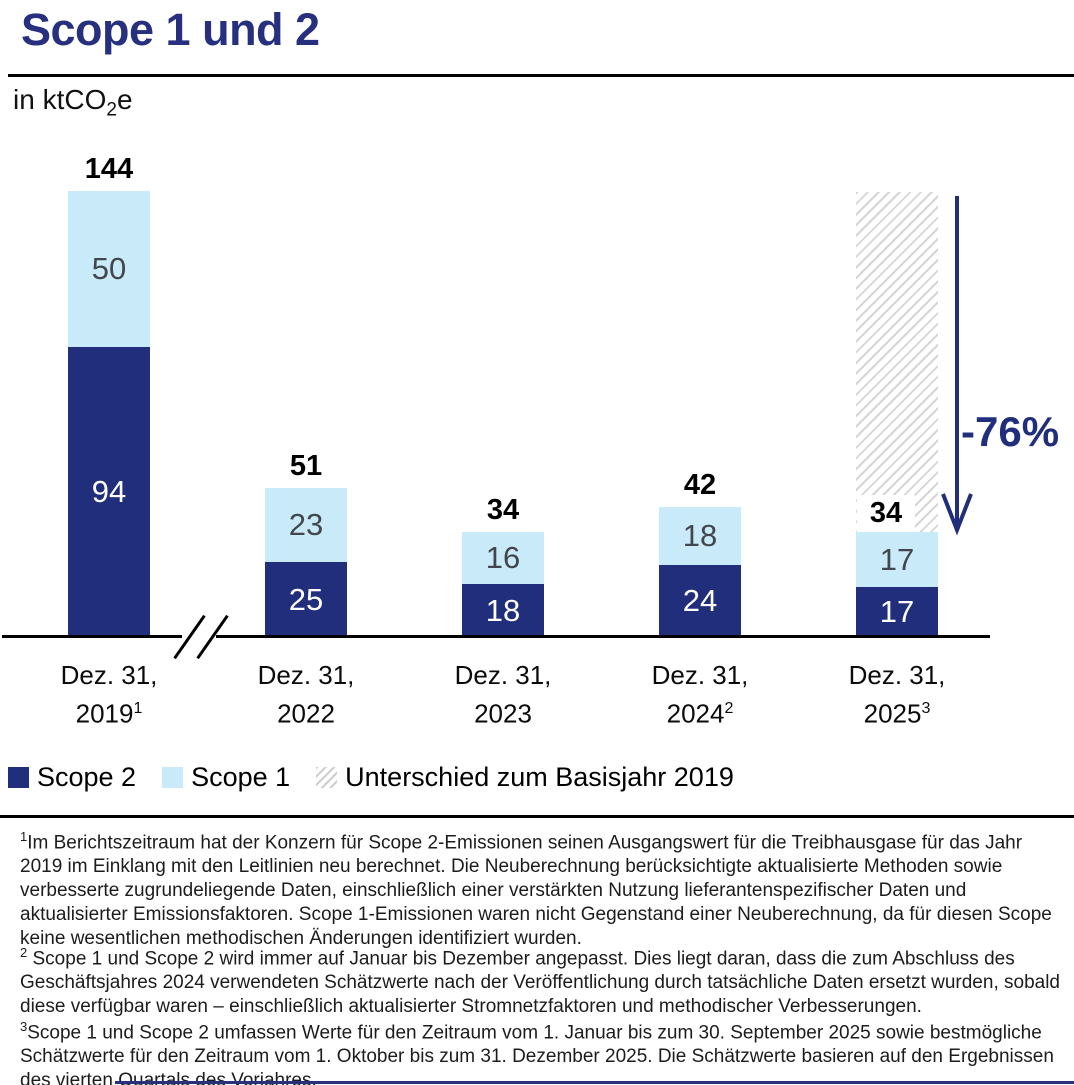 This screenshot has height=1085, width=1074. Describe the element at coordinates (18, 777) in the screenshot. I see `scope2-swatch-icon` at that location.